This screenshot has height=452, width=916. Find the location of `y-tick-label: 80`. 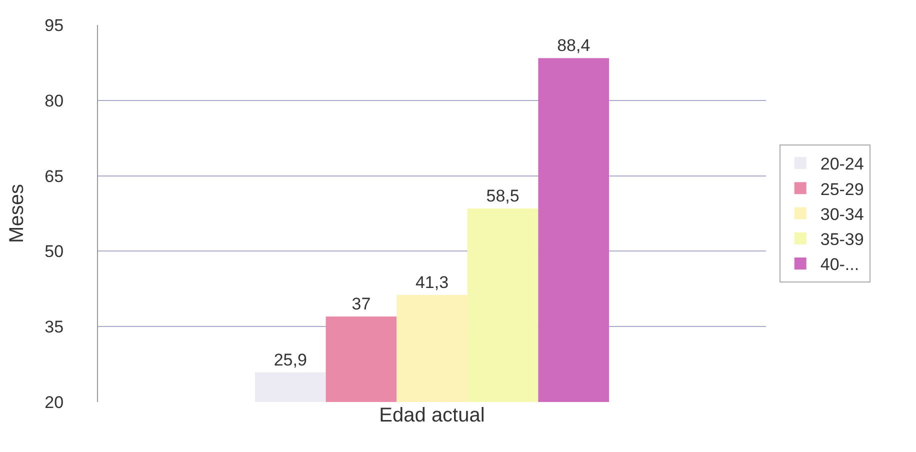

y-tick-label: 80 is located at coordinates (54, 100).